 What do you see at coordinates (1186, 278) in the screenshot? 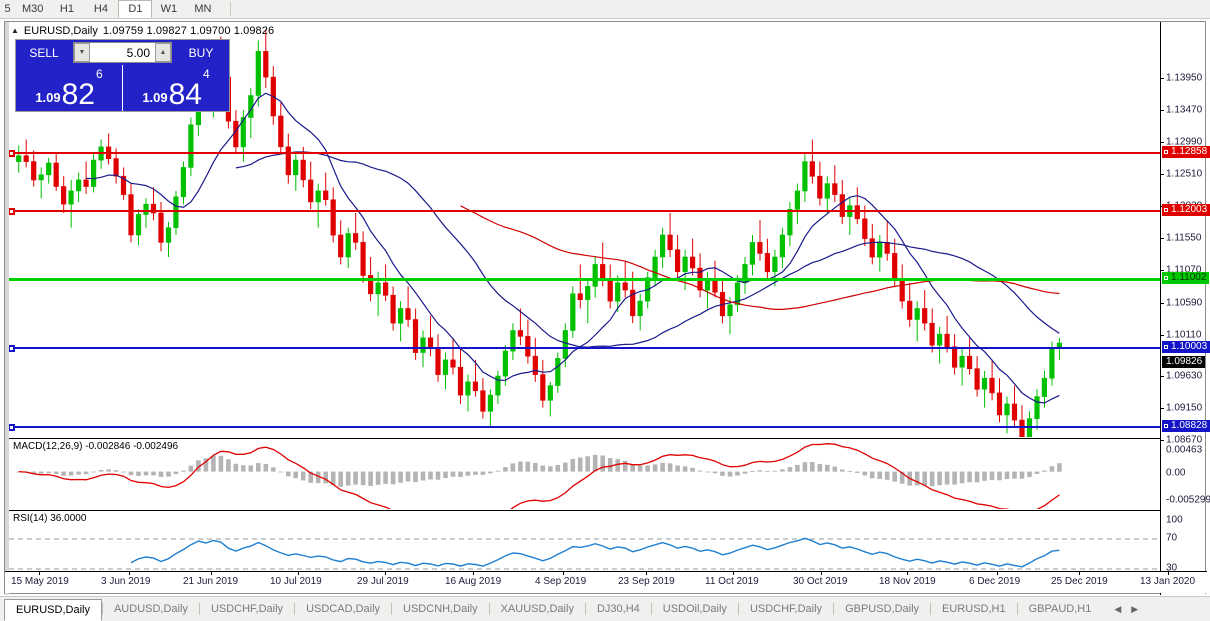
I see `price-badge-pivot: 1.11002` at bounding box center [1186, 278].